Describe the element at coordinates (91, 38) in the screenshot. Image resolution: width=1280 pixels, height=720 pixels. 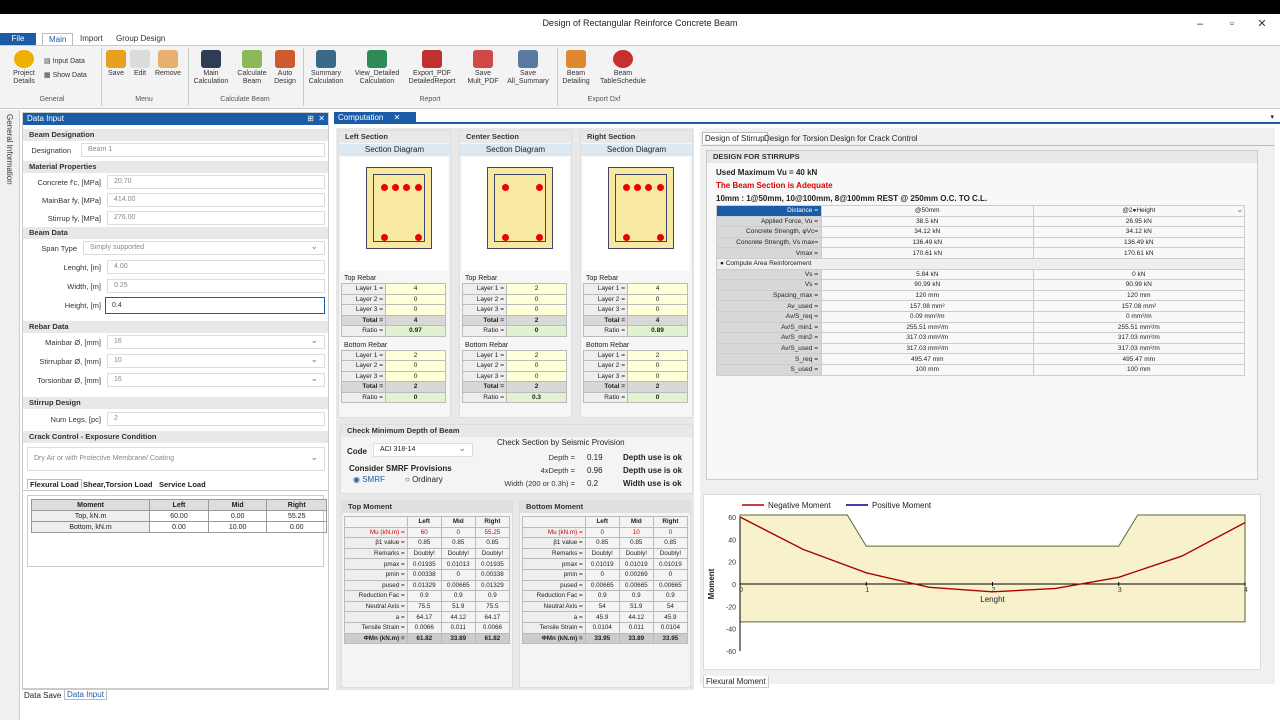
I see `tab-import: Import` at that location.